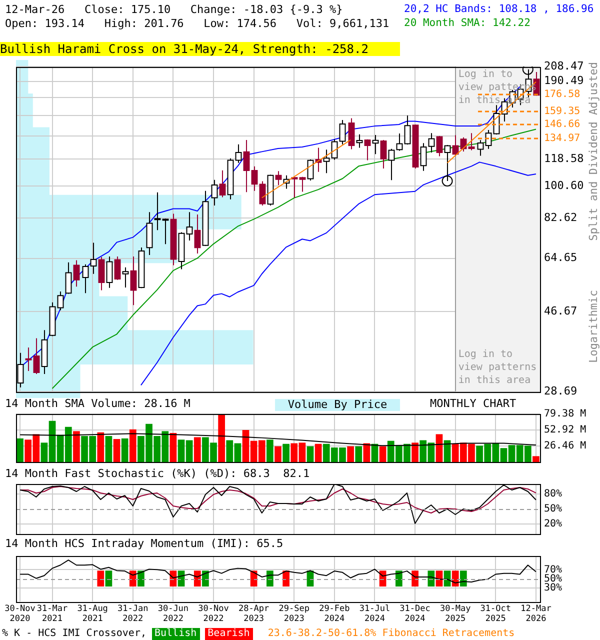  What do you see at coordinates (176, 634) in the screenshot?
I see `text: Bullish` at bounding box center [176, 634].